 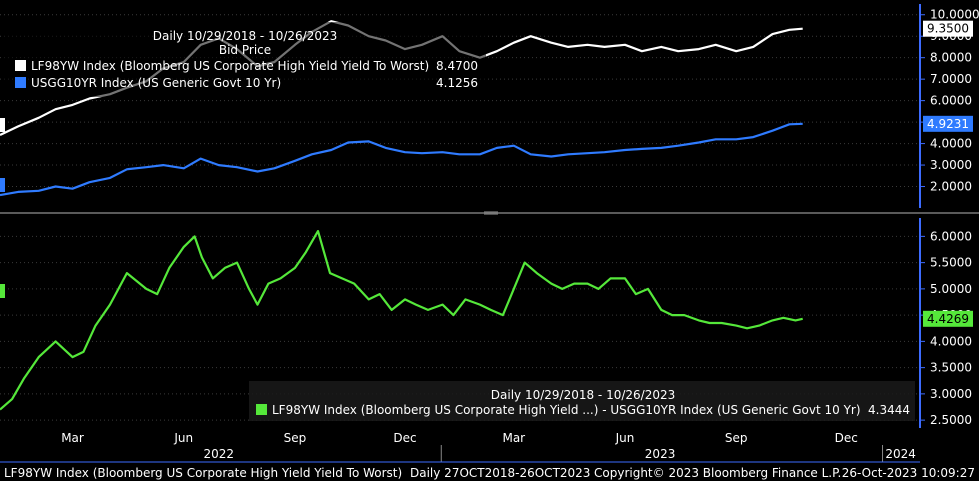 I want to click on legend-value-hy-ytw: 8.4700, so click(x=457, y=66).